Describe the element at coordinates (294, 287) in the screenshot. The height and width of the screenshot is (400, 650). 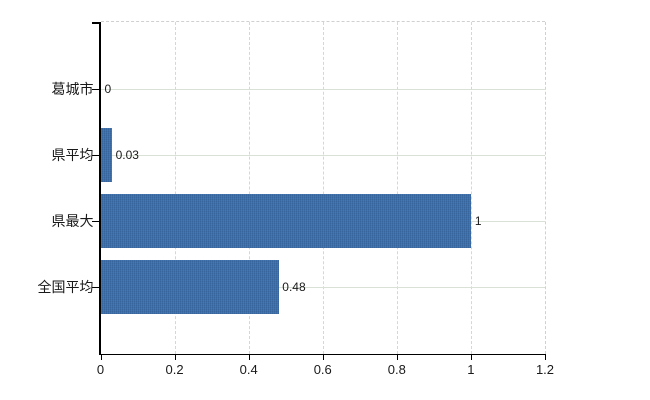
I see `value-label-3: 0.48` at that location.